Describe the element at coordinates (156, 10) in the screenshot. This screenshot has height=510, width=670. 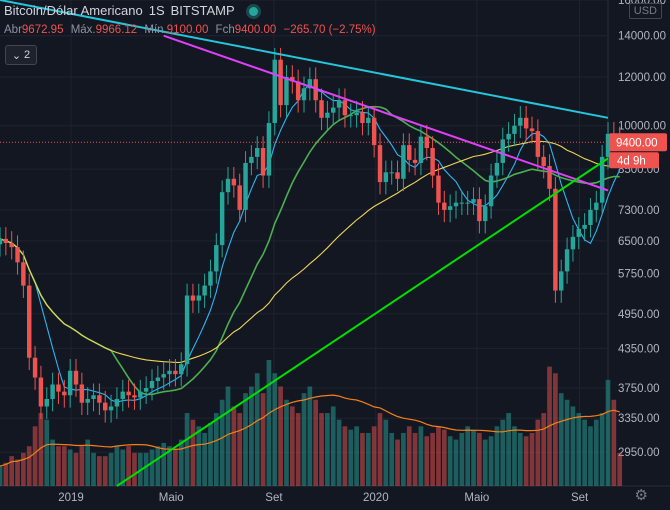
I see `interval-label: 1S` at that location.